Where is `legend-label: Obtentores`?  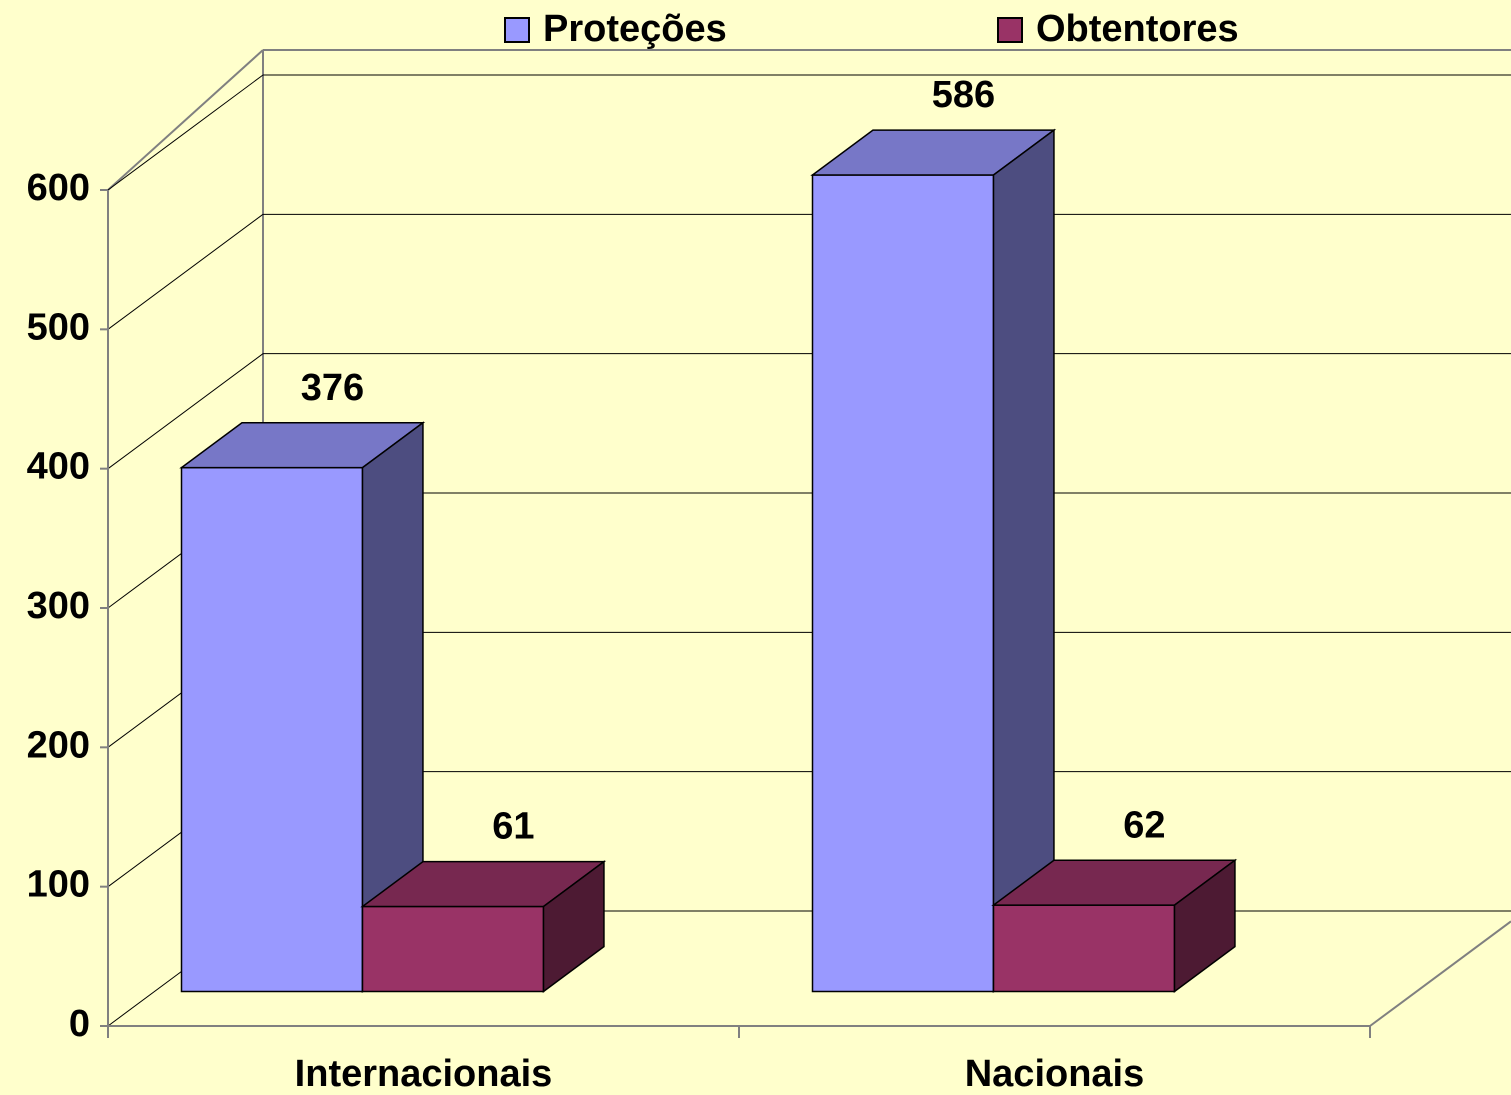 legend-label: Obtentores is located at coordinates (1137, 29).